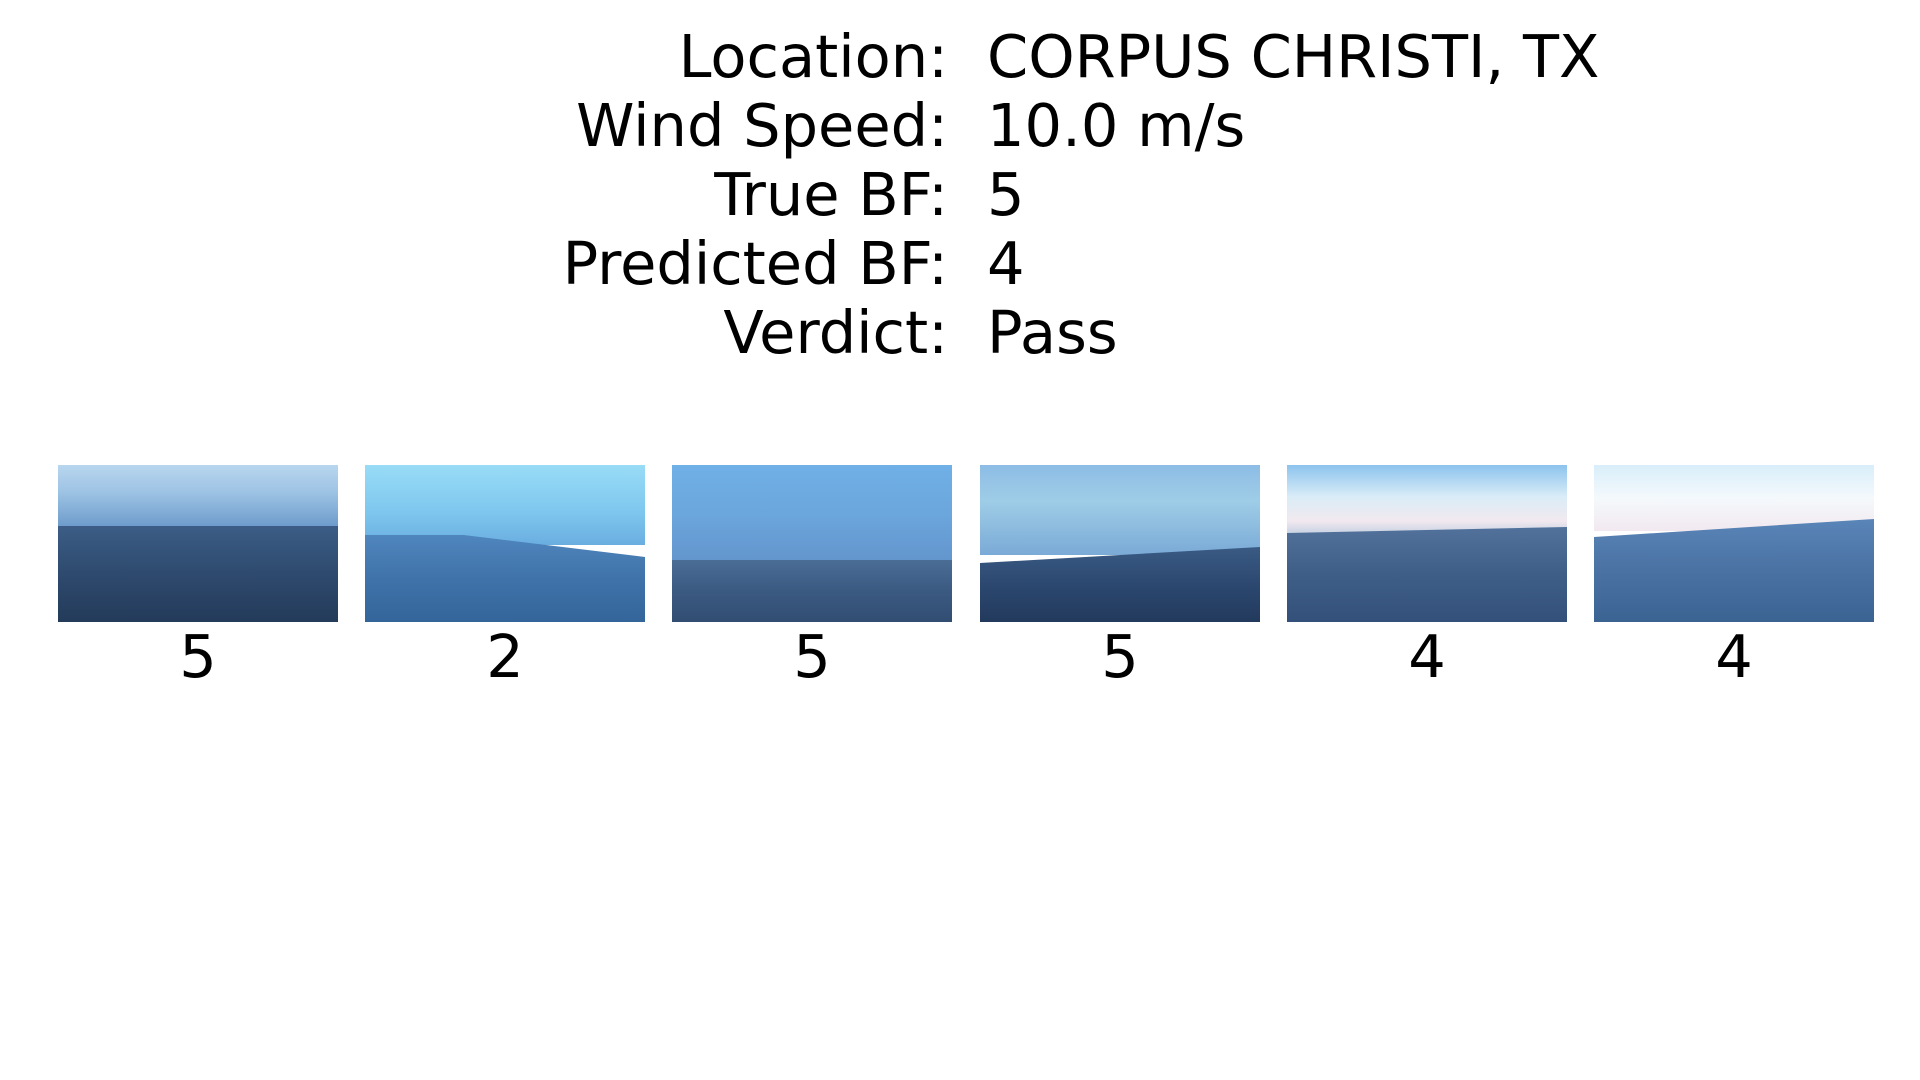  I want to click on verdict-value: Pass, so click(1052, 332).